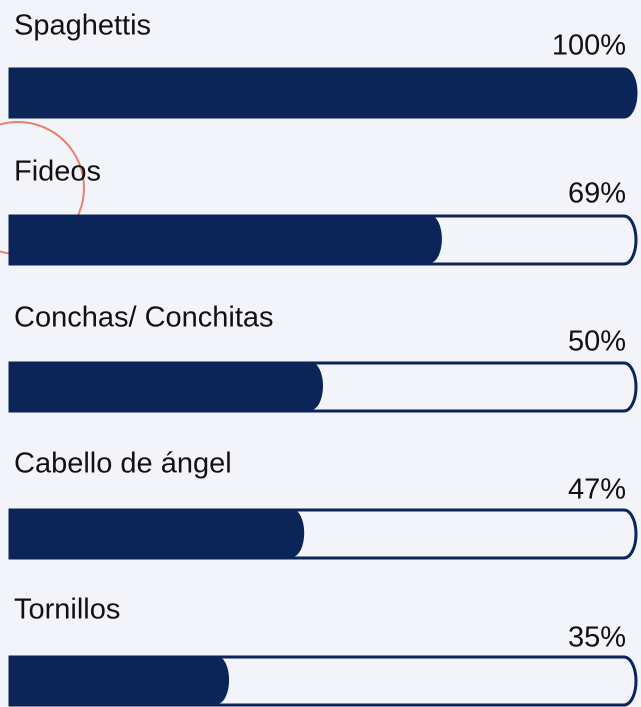  Describe the element at coordinates (597, 342) in the screenshot. I see `value-label: 50%` at that location.